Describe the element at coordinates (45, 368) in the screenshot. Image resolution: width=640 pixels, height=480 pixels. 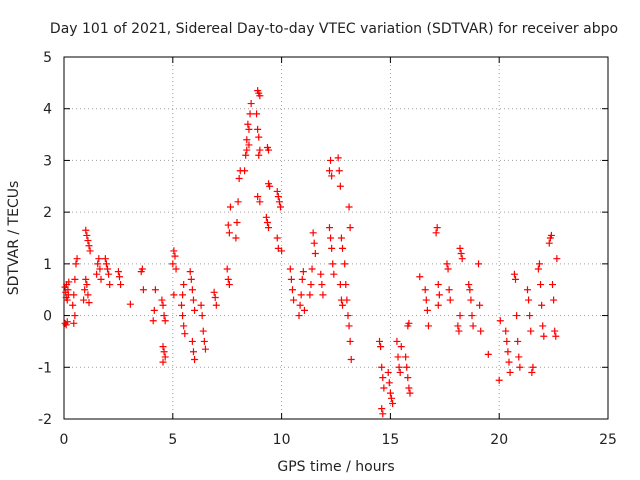
I see `y-tick-label: -1` at that location.